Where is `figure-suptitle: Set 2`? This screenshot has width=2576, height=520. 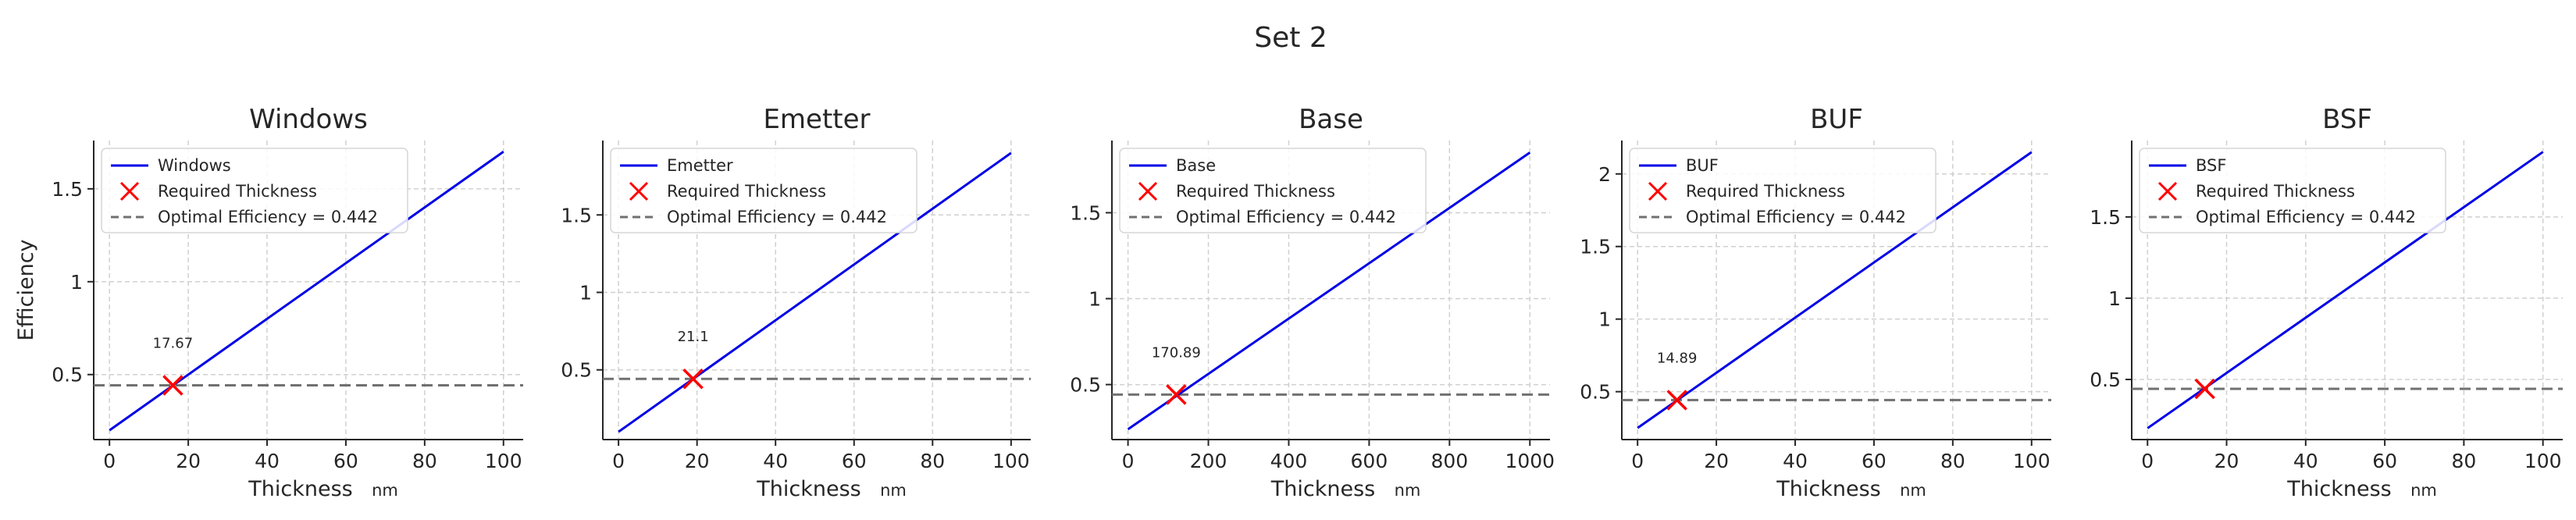
figure-suptitle: Set 2 is located at coordinates (1291, 38).